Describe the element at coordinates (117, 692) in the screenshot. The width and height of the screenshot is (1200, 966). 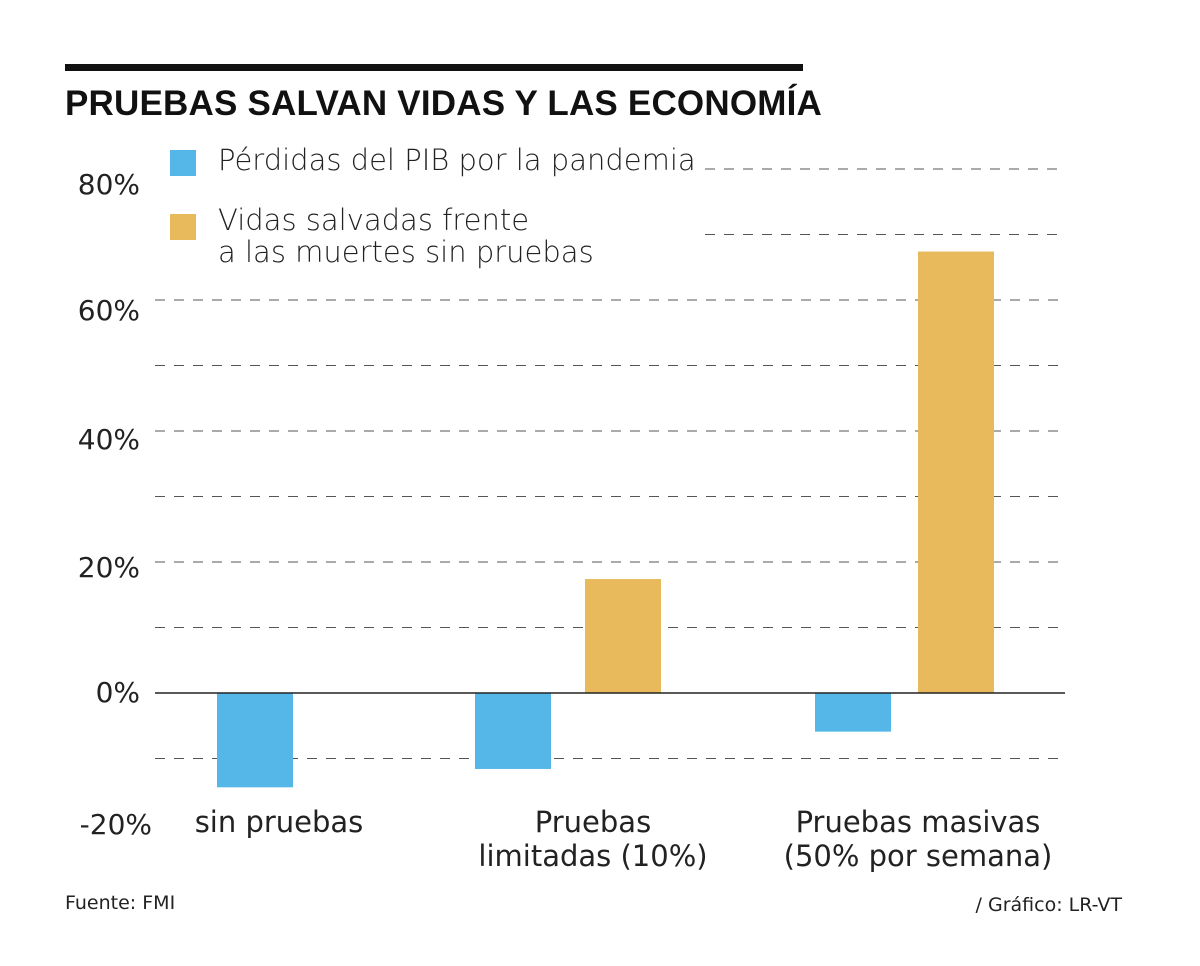
I see `y-tick-label: 0%` at that location.